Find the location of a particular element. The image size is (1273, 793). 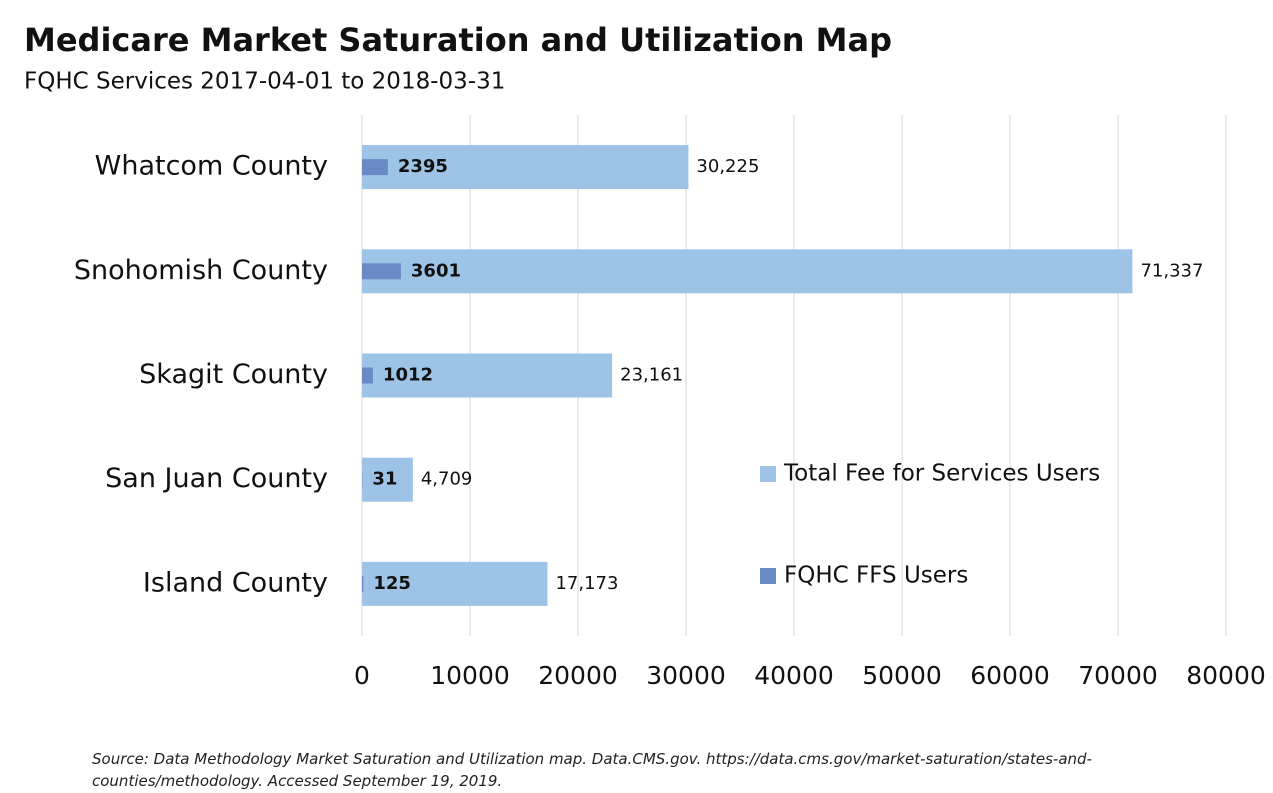

x-tick-label: 20000 is located at coordinates (578, 675).